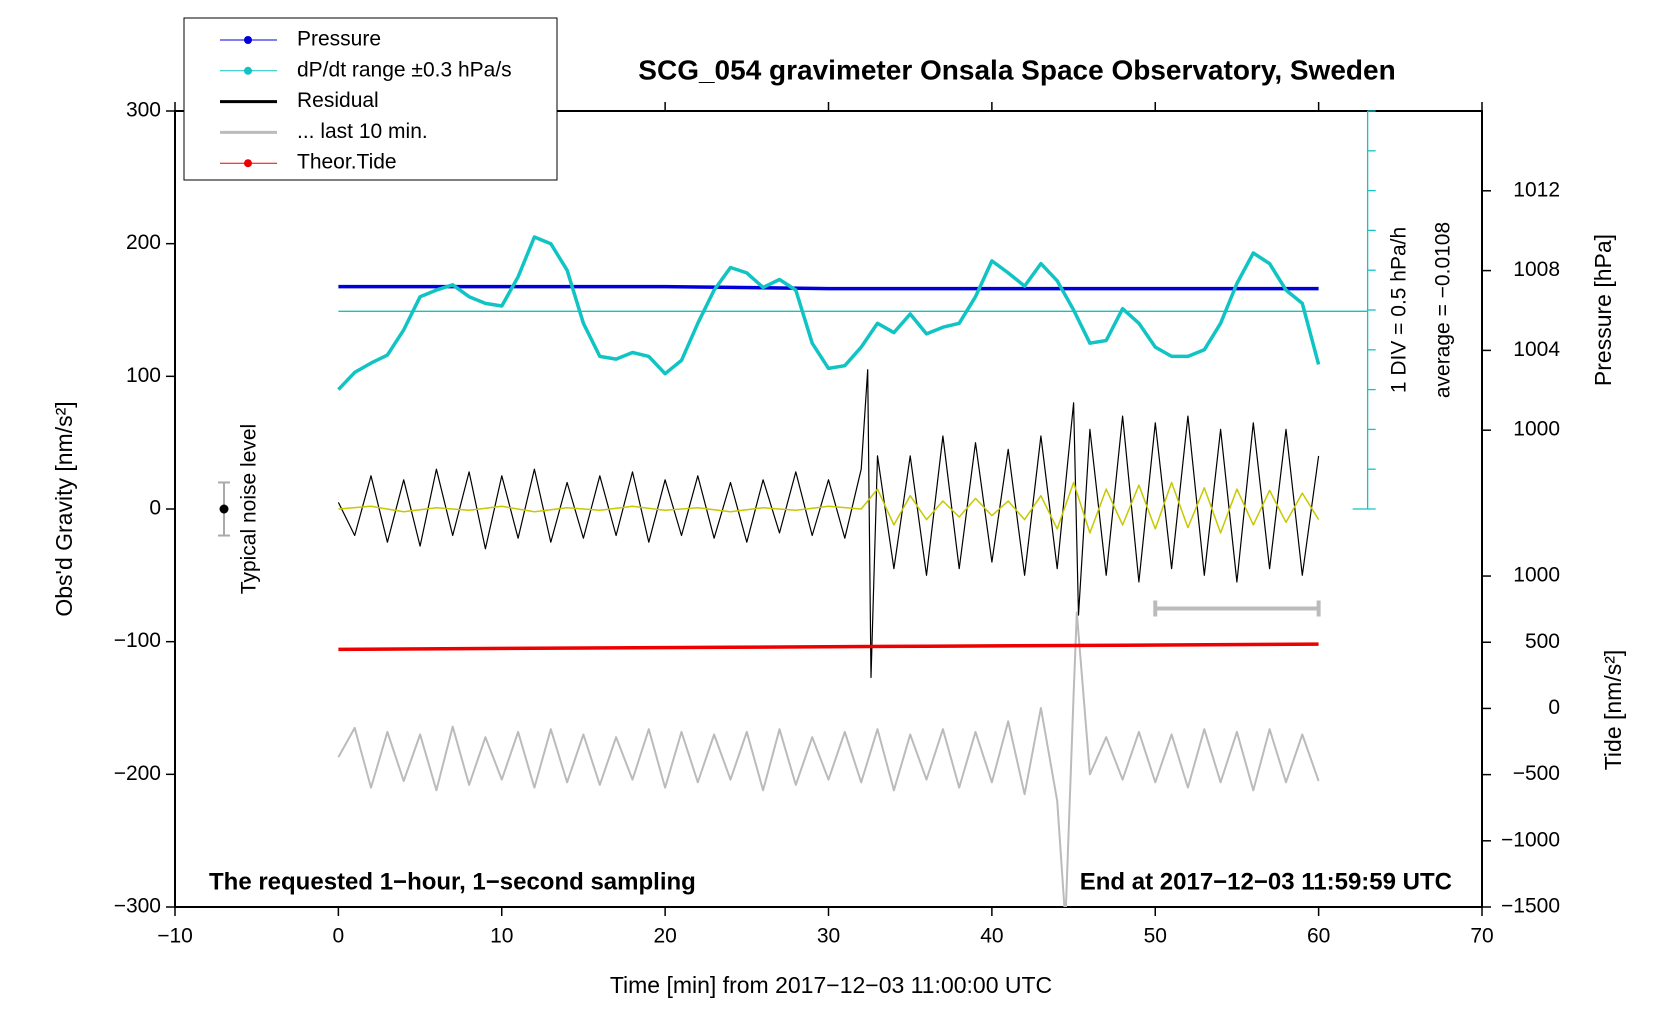  I want to click on y-tick-label: −200, so click(137, 773).